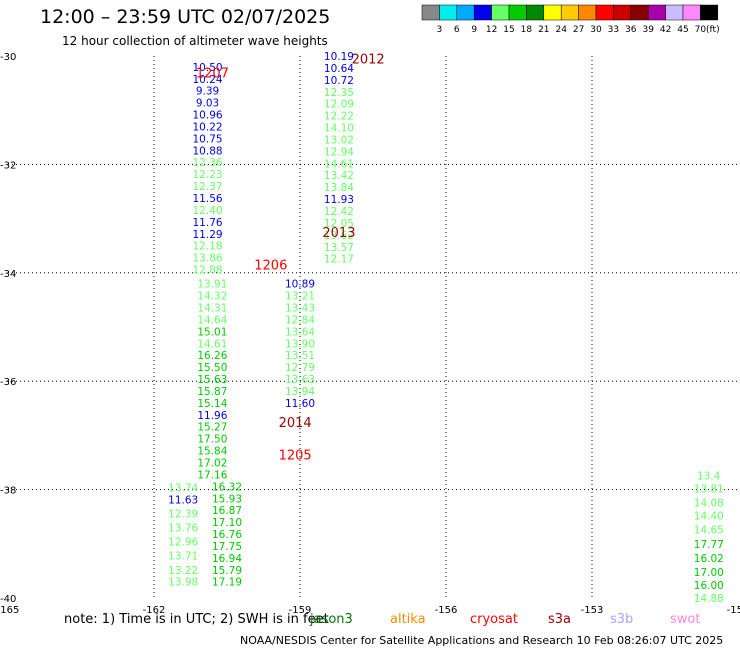 This screenshot has height=650, width=740. What do you see at coordinates (208, 151) in the screenshot?
I see `wave-height-value: 10.88` at bounding box center [208, 151].